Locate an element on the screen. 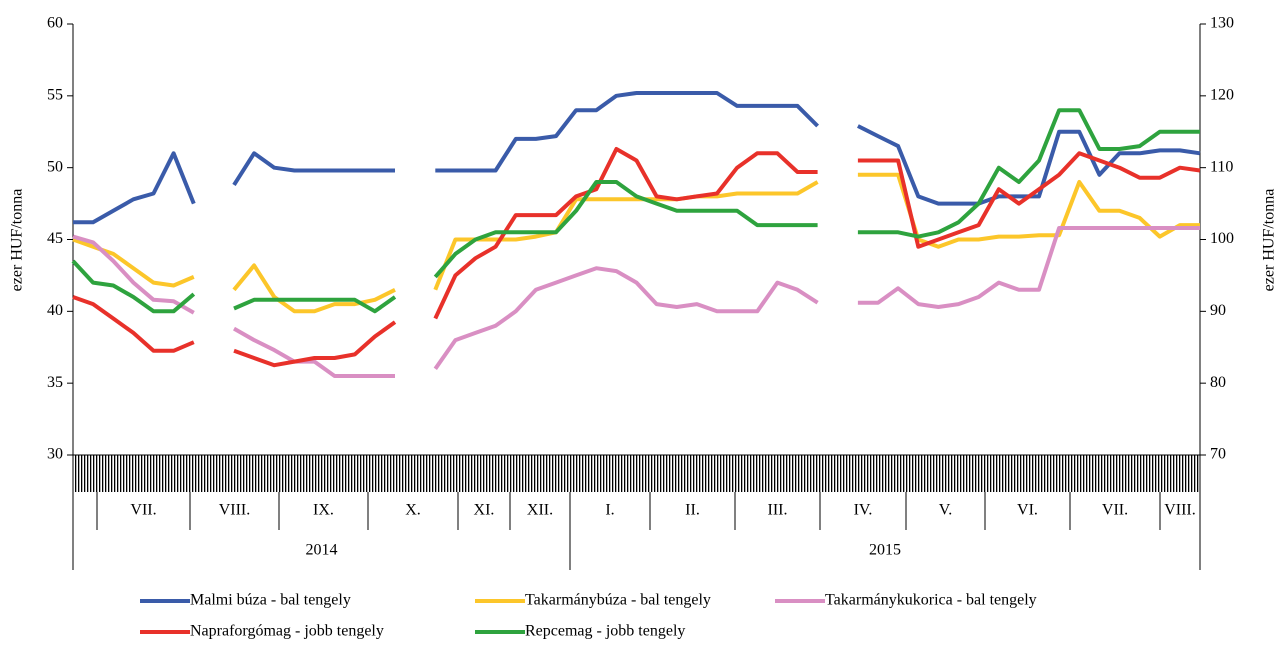 This screenshot has width=1280, height=647. month-label: II. is located at coordinates (692, 510).